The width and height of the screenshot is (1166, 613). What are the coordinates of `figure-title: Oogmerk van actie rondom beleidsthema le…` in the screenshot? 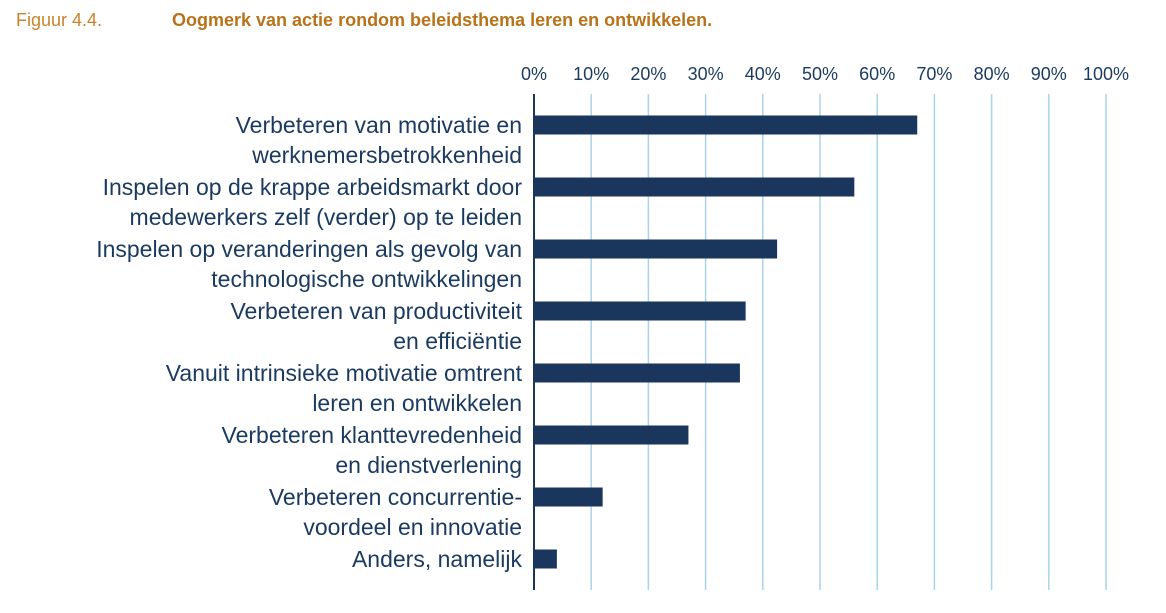 It's located at (442, 20).